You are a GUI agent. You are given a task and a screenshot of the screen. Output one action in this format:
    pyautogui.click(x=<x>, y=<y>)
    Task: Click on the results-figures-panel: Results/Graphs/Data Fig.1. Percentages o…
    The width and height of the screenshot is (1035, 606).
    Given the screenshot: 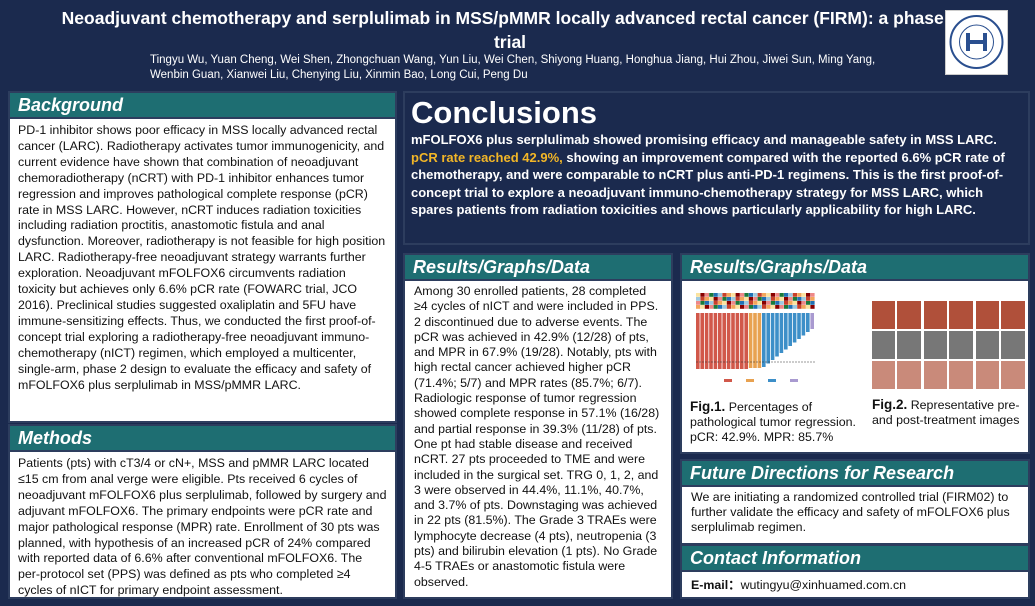 What is the action you would take?
    pyautogui.click(x=855, y=353)
    